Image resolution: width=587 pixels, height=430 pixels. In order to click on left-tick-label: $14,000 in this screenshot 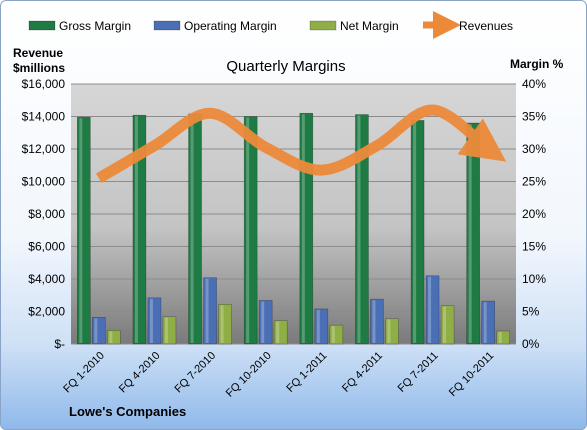, I will do `click(44, 117)`.